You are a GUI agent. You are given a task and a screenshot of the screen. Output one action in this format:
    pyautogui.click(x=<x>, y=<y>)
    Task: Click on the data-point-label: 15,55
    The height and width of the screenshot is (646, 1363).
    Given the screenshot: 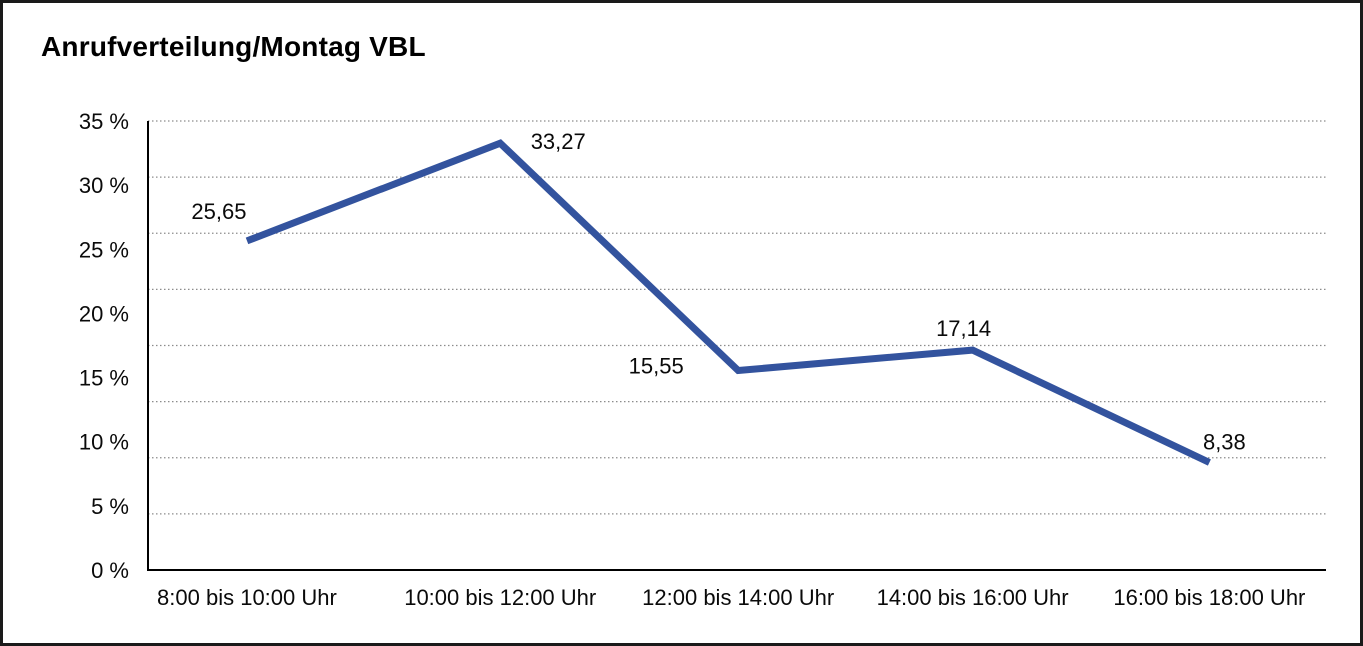 What is the action you would take?
    pyautogui.click(x=656, y=366)
    